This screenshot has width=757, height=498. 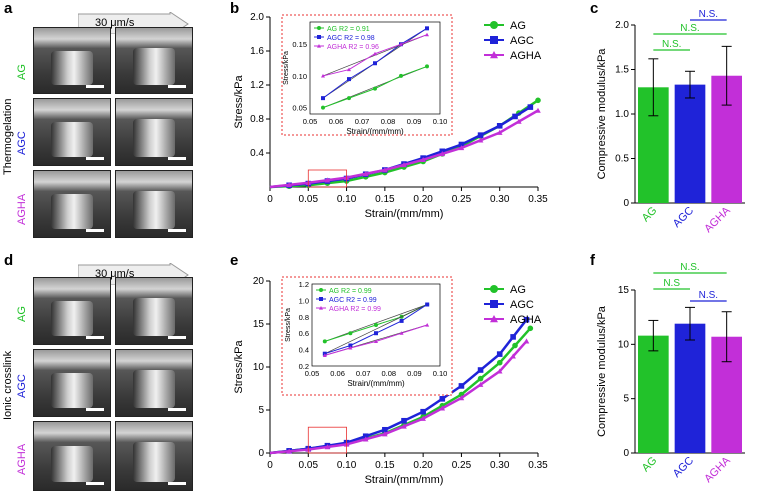 I want to click on inset-data-point-agc, so click(x=427, y=304).